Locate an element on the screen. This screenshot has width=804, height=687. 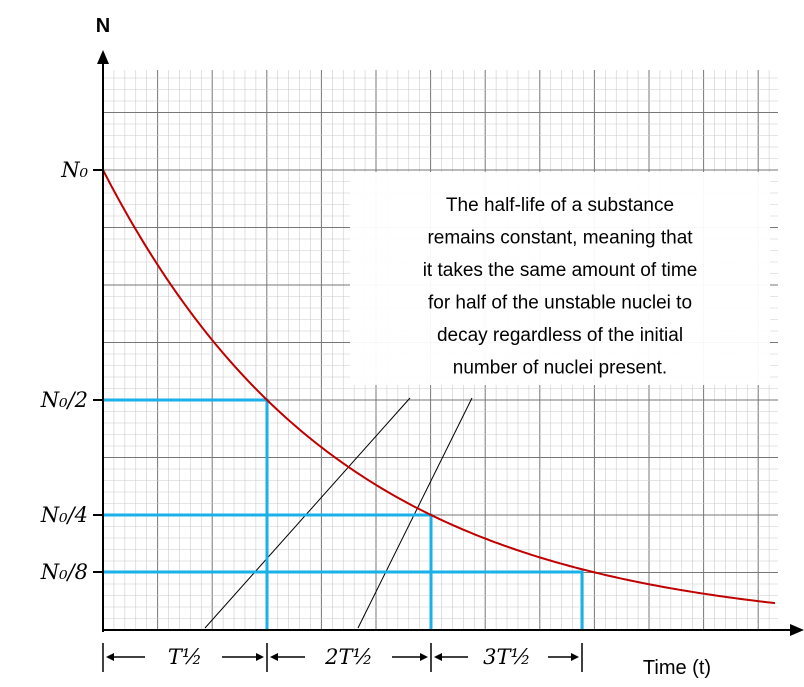
level-labels: N₀ N₀/2 N₀/4 N₀/8 is located at coordinates (64, 371).